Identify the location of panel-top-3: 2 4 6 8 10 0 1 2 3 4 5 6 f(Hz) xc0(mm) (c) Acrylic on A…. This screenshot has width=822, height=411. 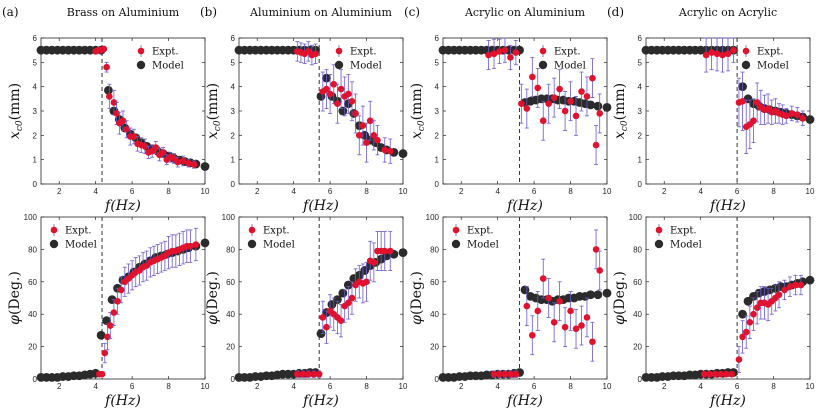
(508, 109).